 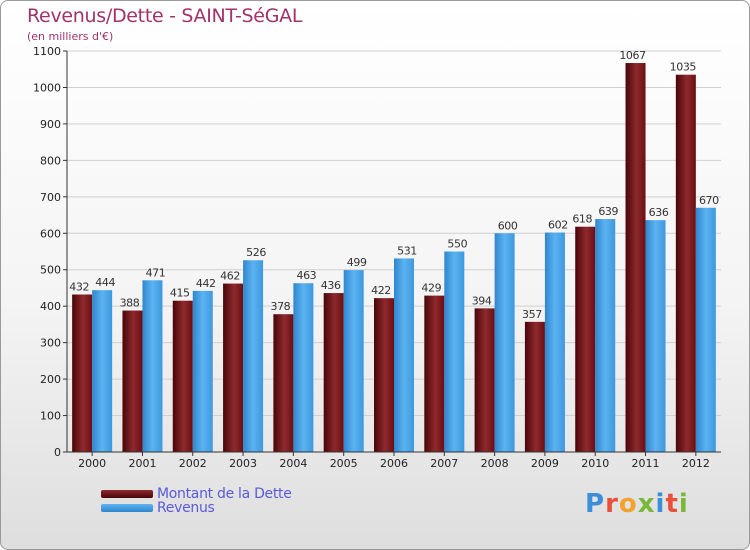 What do you see at coordinates (127, 494) in the screenshot?
I see `legend-swatch-debt` at bounding box center [127, 494].